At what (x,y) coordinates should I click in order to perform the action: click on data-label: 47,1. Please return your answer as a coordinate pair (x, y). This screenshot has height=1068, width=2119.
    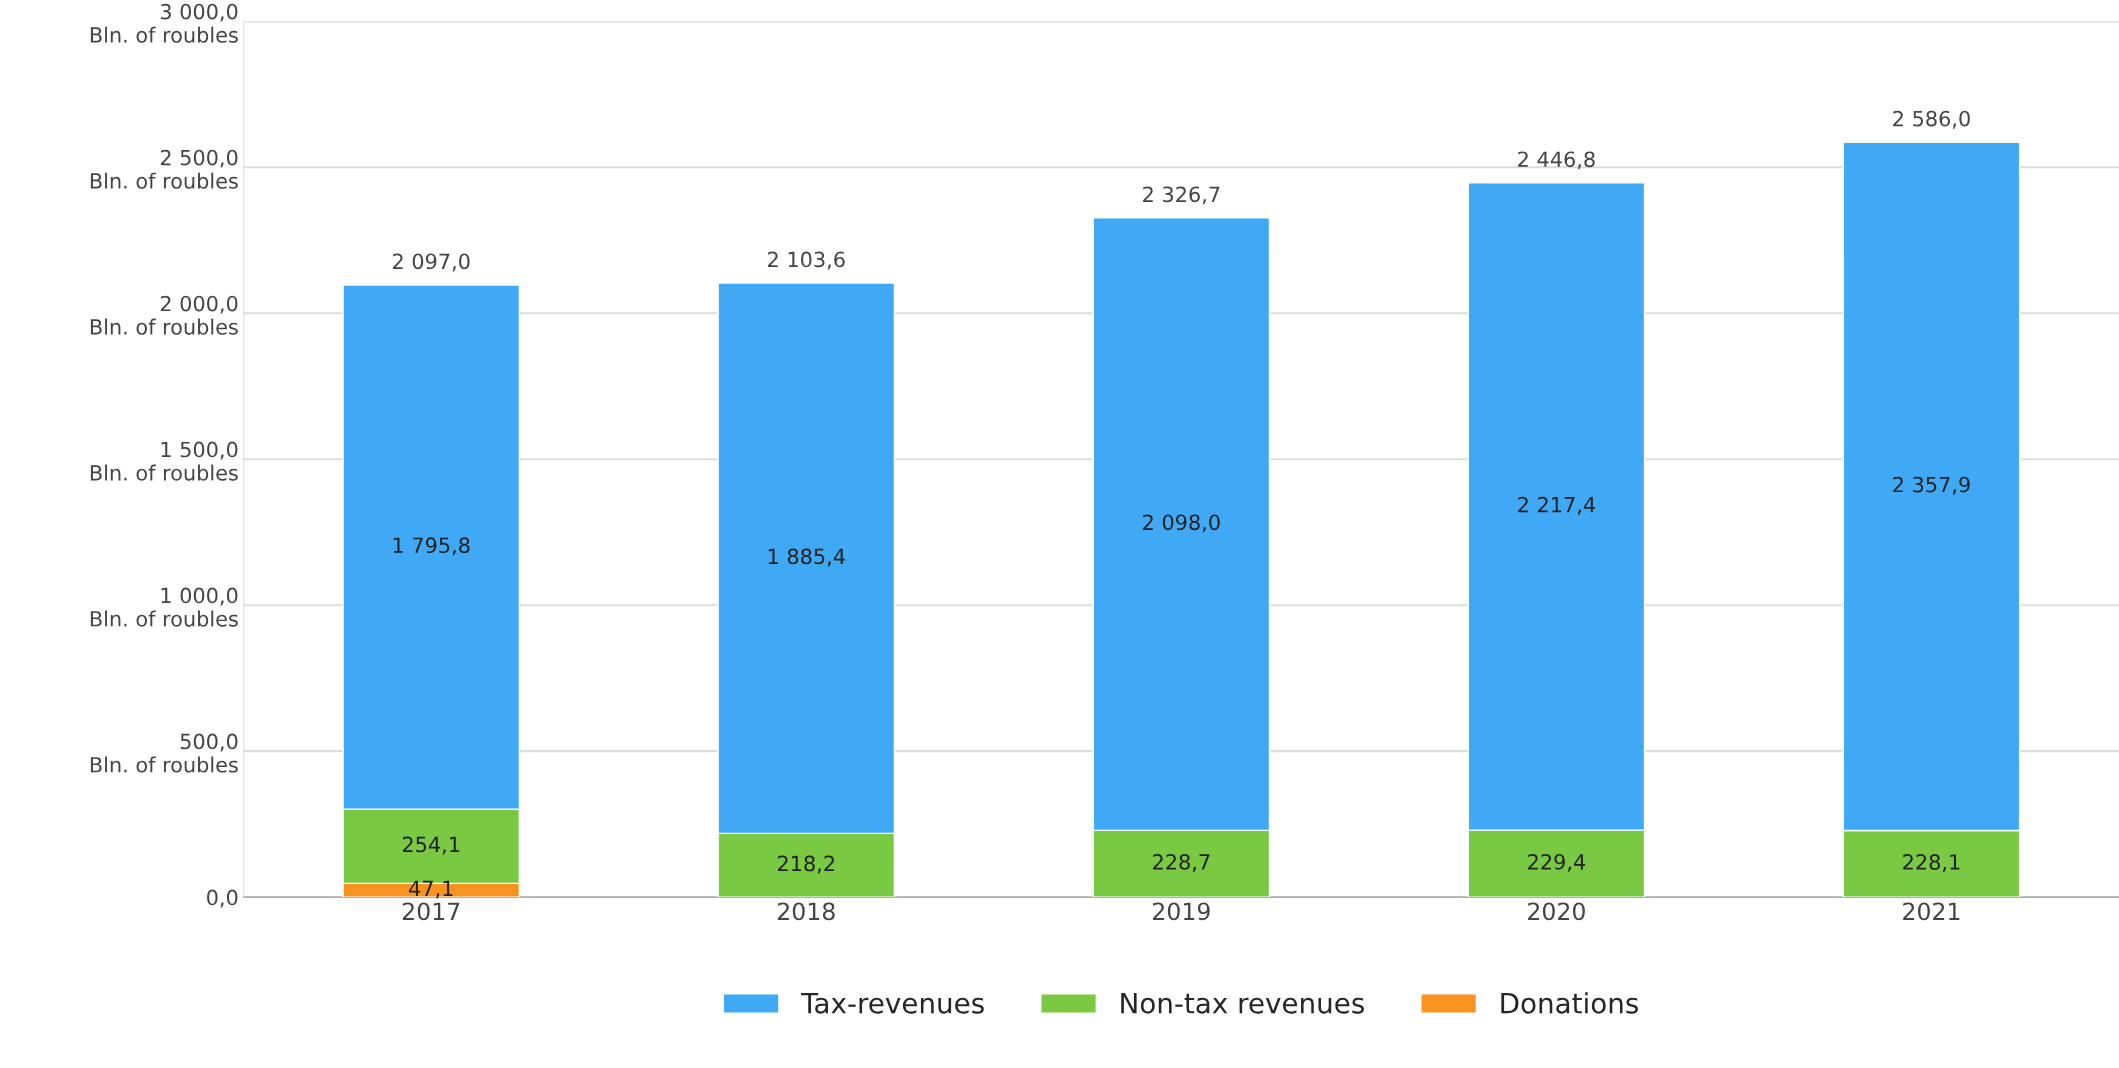
    Looking at the image, I should click on (431, 889).